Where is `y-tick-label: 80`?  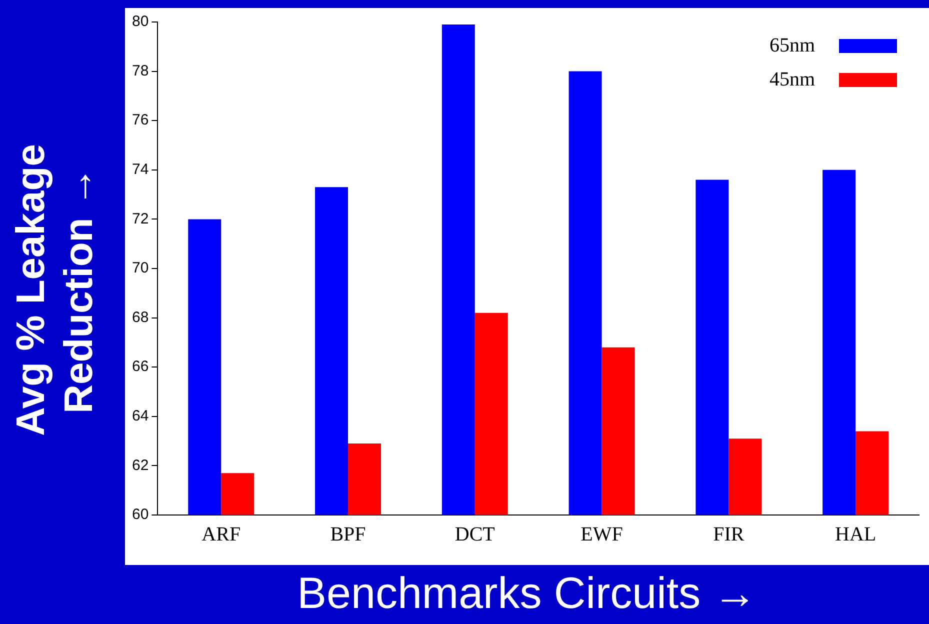 y-tick-label: 80 is located at coordinates (140, 21).